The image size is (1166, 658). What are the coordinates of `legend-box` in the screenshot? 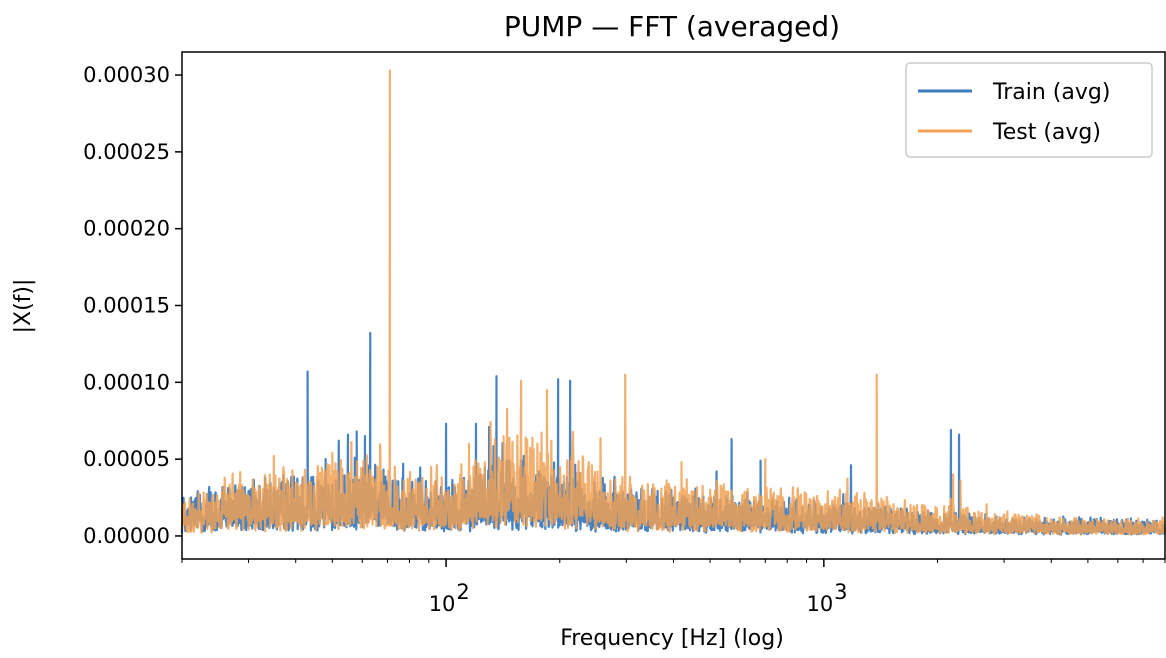 It's located at (1029, 110).